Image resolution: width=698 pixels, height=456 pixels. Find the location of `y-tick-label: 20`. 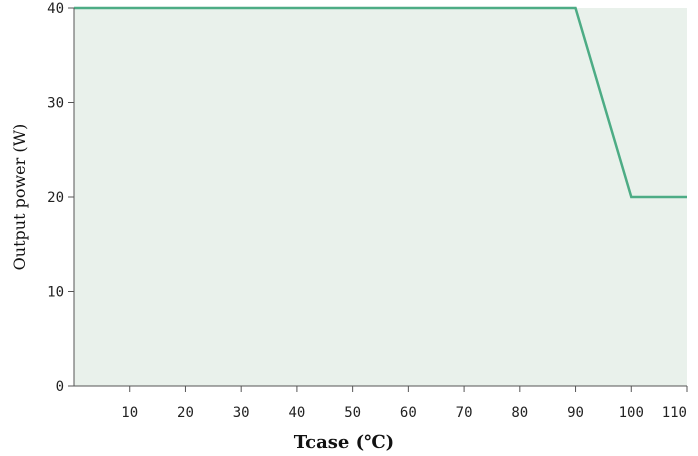

y-tick-label: 20 is located at coordinates (55, 198).